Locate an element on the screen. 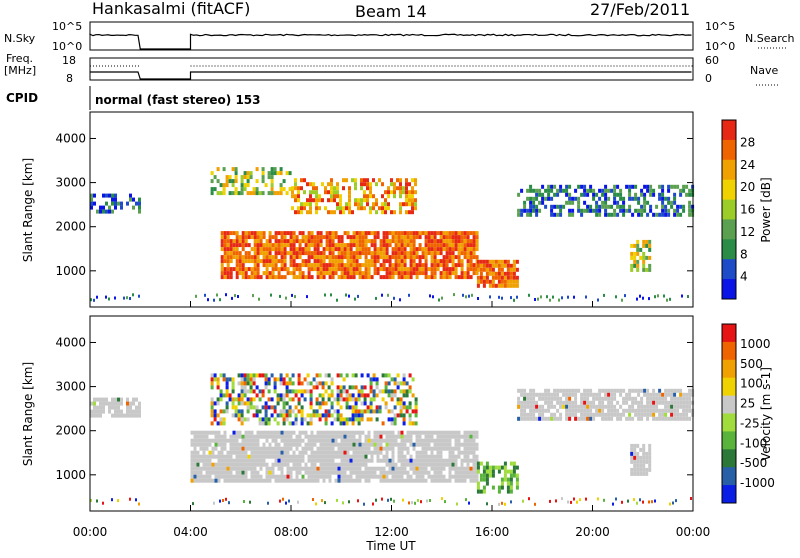 This screenshot has height=558, width=800. nsearch-label: N.Search is located at coordinates (770, 38).